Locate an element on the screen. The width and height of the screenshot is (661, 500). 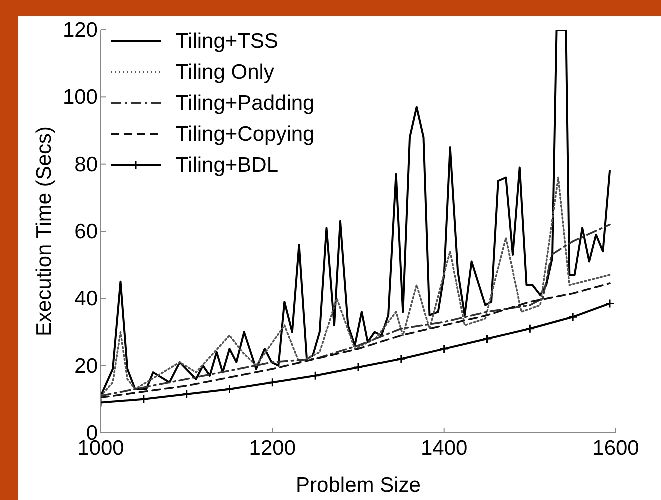
y-tick-label: 40 is located at coordinates (86, 299).